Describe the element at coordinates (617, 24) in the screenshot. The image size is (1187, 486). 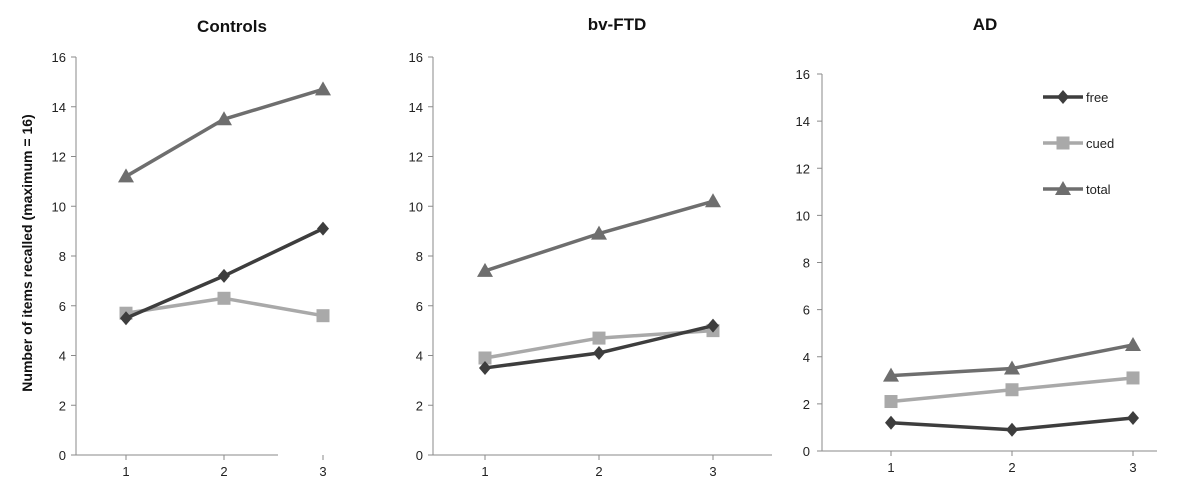
I see `chart-title-bv-ftd: bv-FTD` at that location.